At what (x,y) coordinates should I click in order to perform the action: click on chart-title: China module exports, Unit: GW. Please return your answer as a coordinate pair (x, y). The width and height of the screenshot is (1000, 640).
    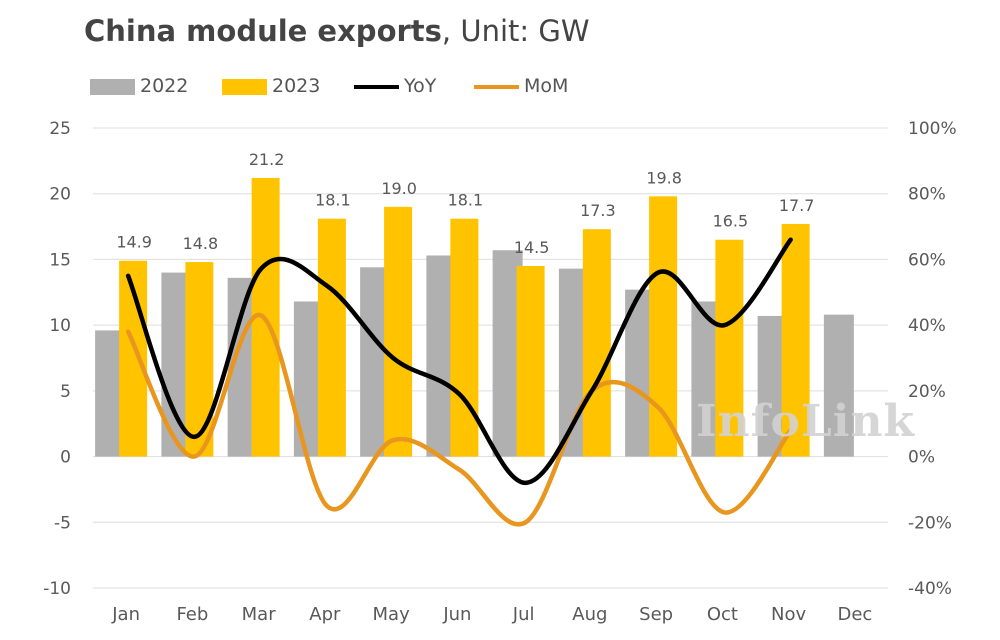
    Looking at the image, I should click on (337, 31).